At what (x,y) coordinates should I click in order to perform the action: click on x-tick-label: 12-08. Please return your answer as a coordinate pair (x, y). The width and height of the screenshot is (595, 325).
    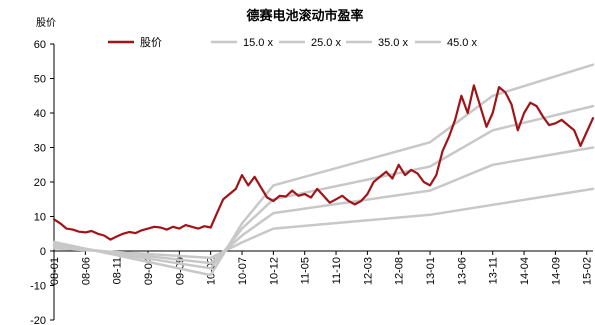
    Looking at the image, I should click on (400, 271).